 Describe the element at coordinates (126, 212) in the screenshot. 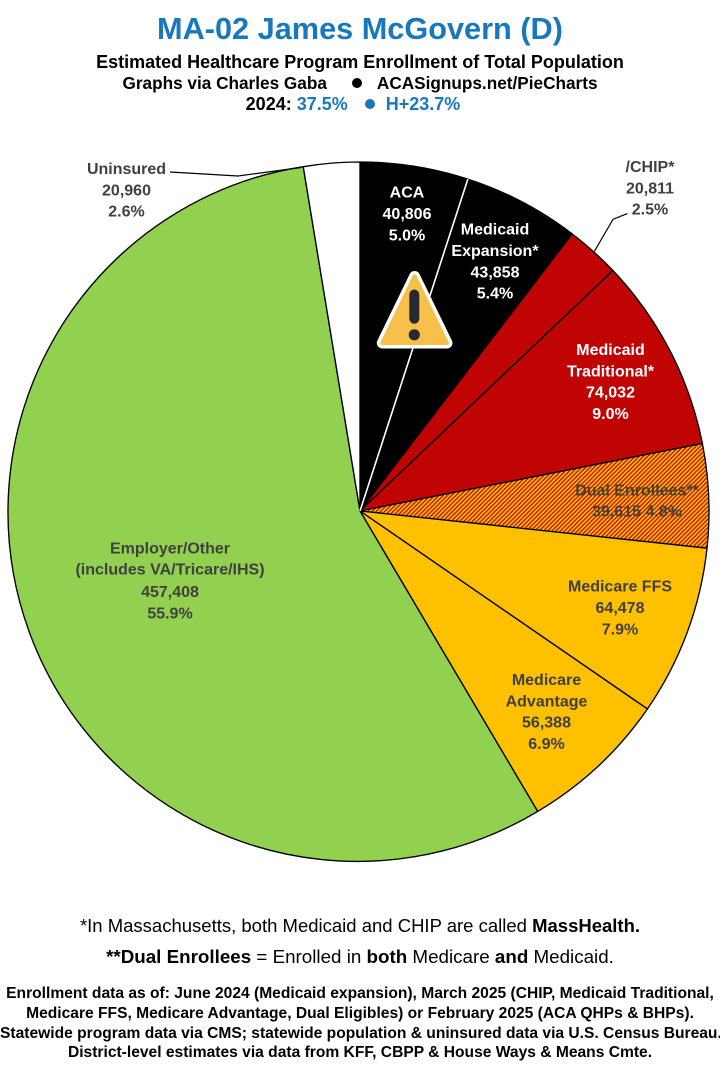

I see `svg-text: 2.6%` at that location.